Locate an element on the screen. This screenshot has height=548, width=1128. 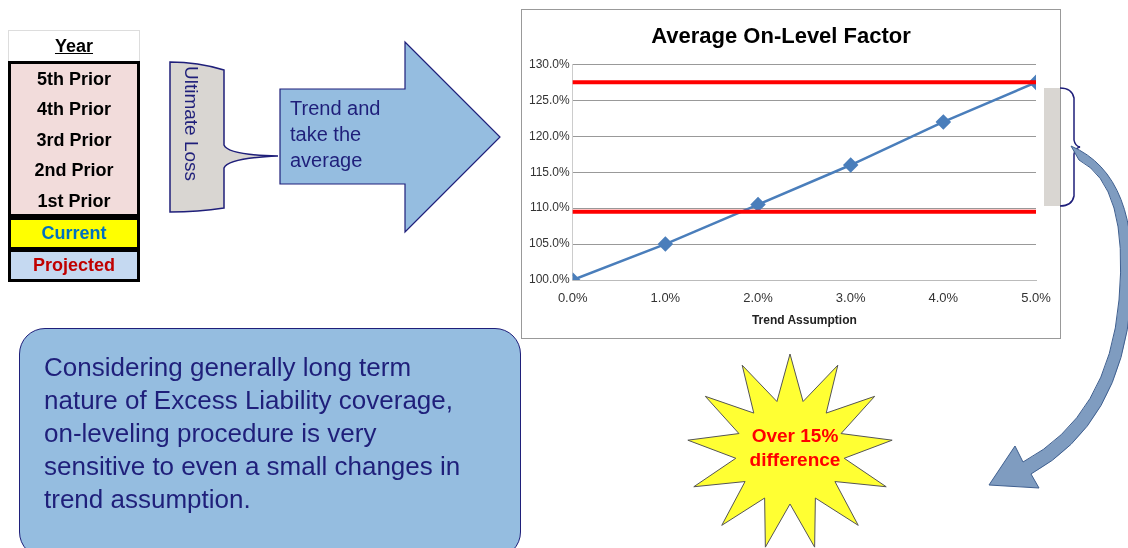
y-tick-label: 100.0% is located at coordinates (550, 279).